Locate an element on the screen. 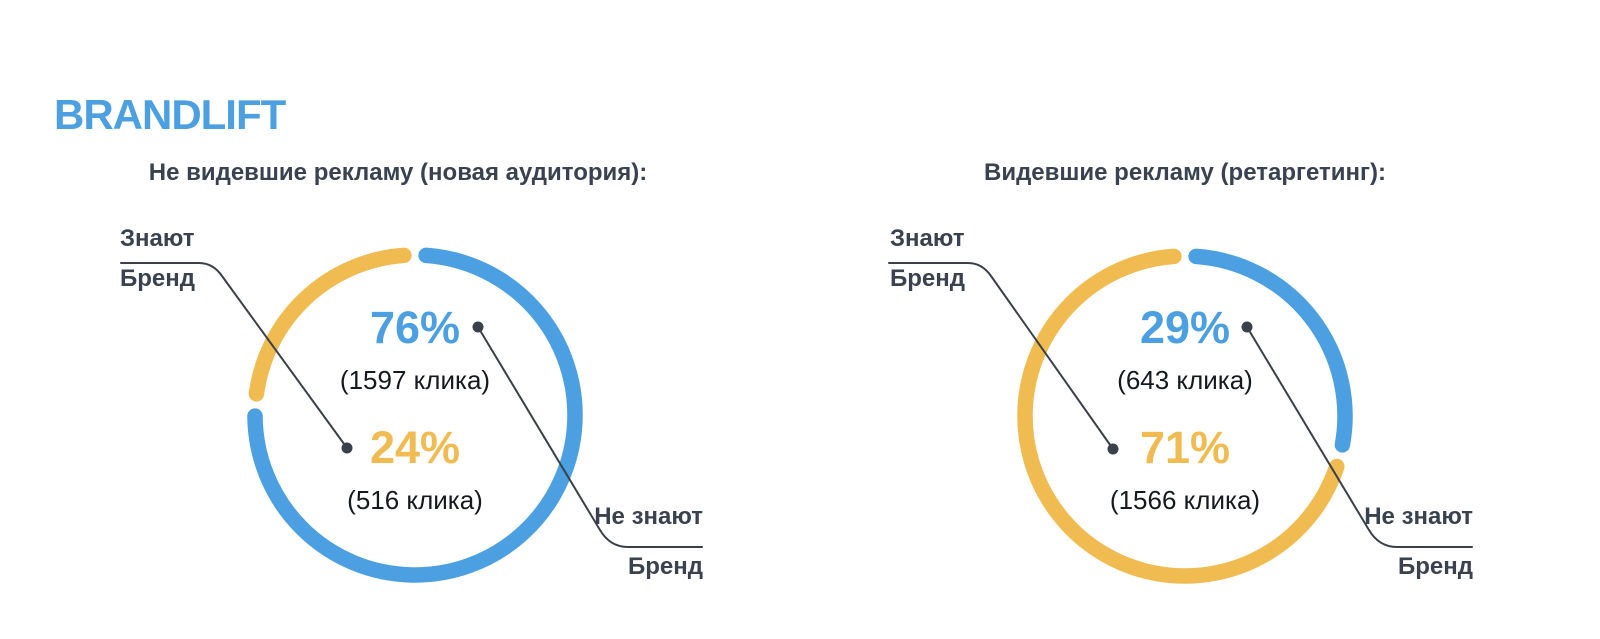 This screenshot has width=1600, height=639. clicks-value-know: (516 клика) is located at coordinates (415, 500).